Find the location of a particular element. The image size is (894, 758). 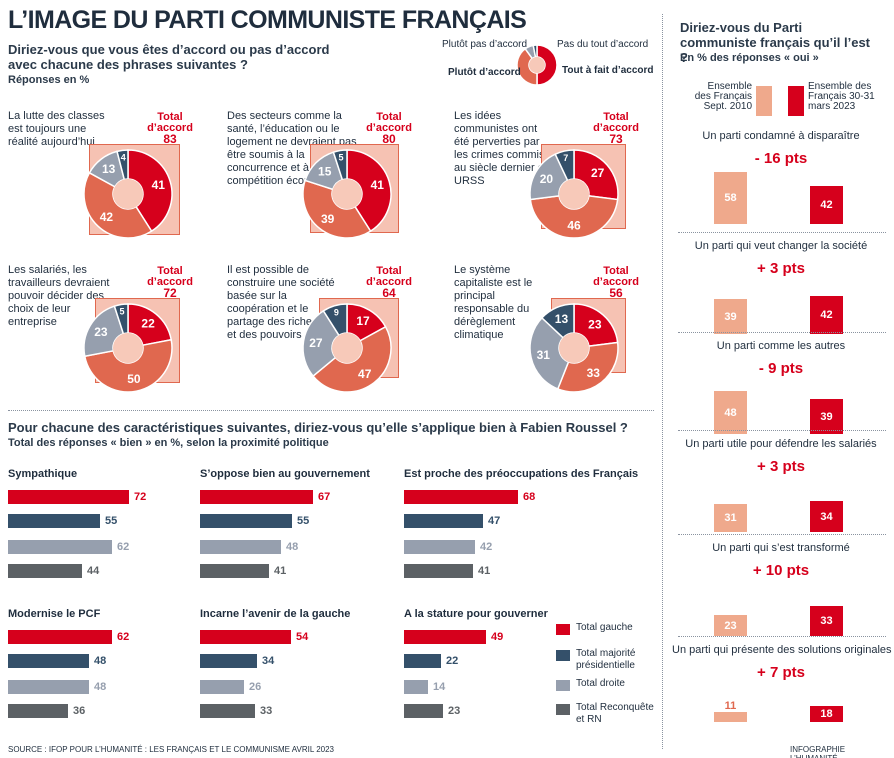

pie-value-label: 39 is located at coordinates (328, 219).